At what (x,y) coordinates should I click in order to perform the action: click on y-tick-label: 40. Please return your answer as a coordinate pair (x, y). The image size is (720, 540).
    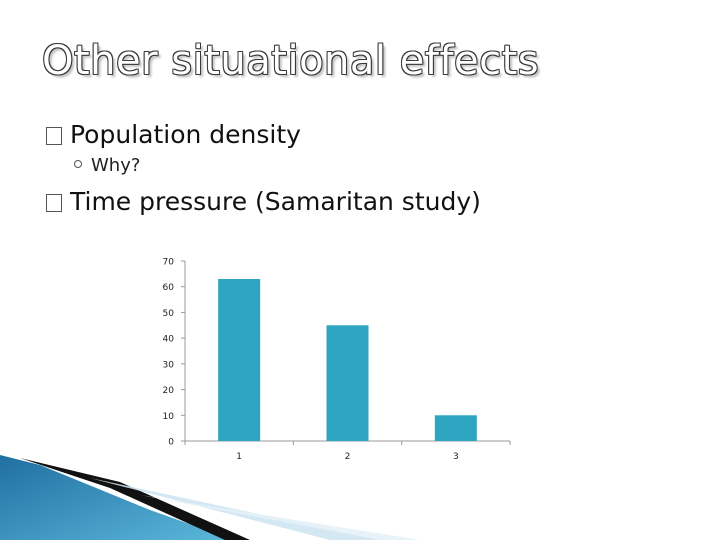
    Looking at the image, I should click on (169, 340).